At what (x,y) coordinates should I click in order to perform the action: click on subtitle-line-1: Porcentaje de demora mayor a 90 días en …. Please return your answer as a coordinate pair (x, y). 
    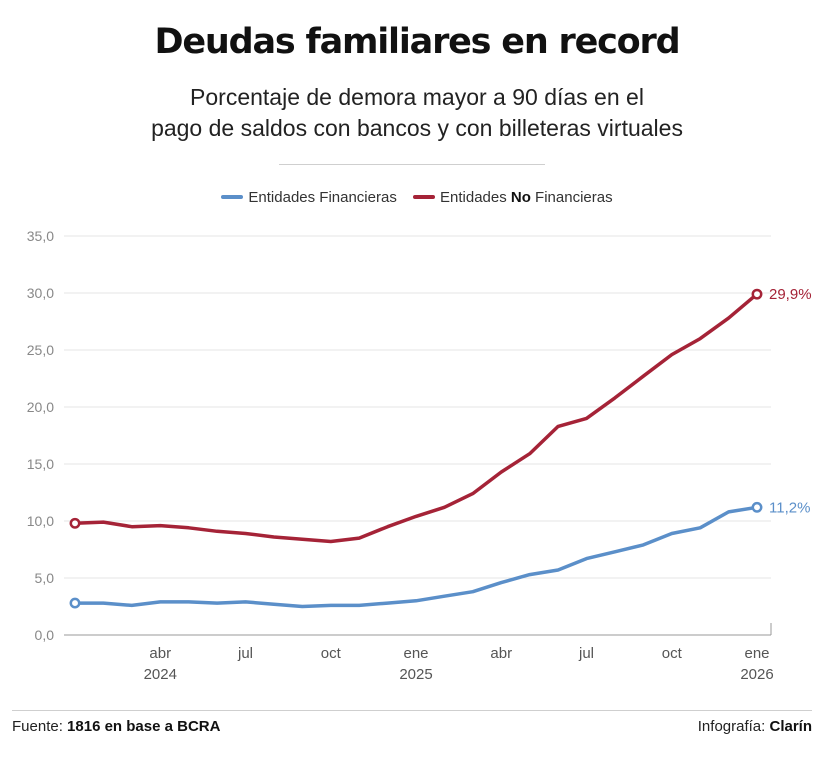
    Looking at the image, I should click on (417, 97).